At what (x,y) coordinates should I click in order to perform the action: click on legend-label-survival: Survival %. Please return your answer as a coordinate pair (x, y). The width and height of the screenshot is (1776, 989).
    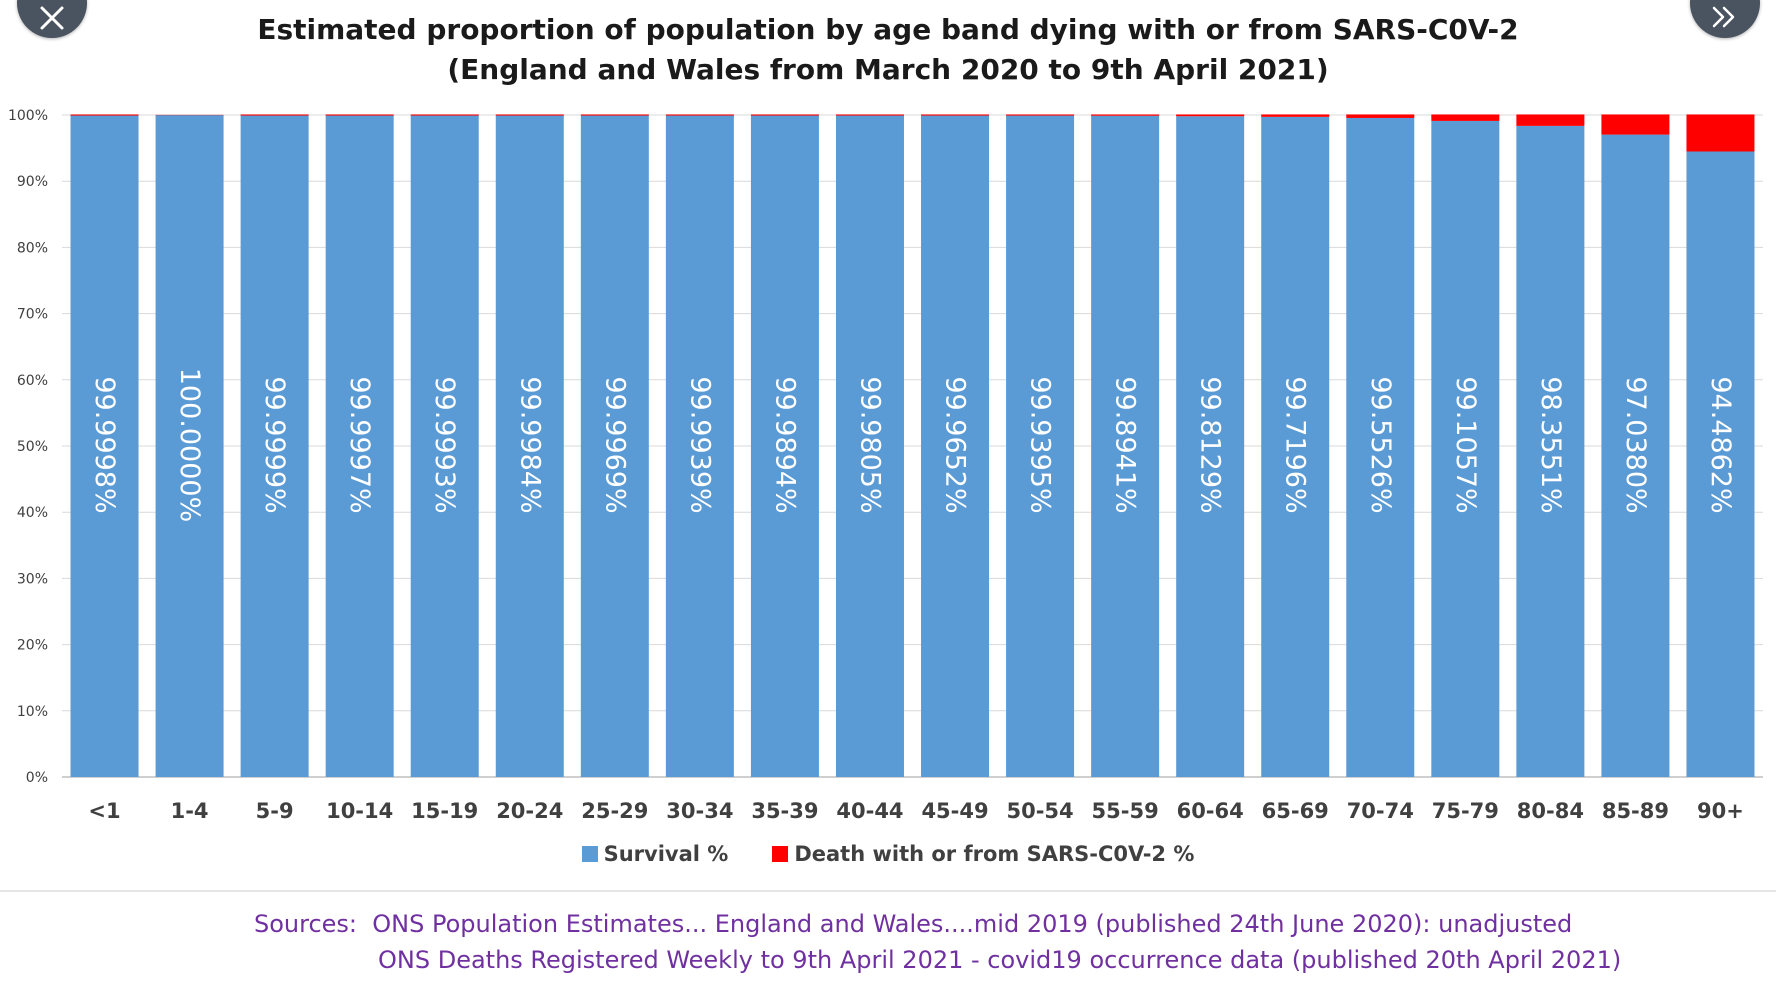
    Looking at the image, I should click on (666, 854).